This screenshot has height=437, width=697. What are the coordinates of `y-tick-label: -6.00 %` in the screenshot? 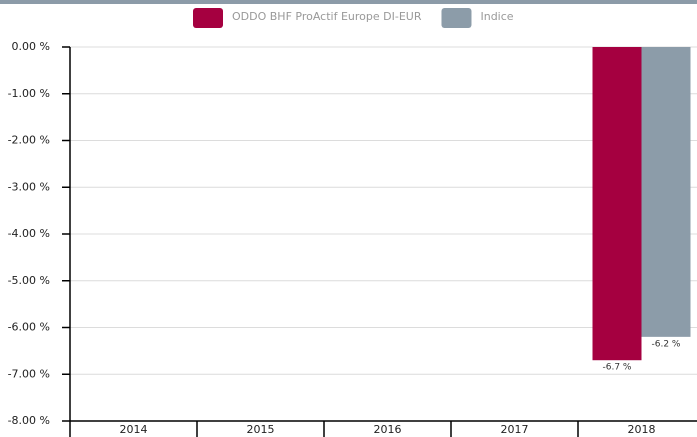 It's located at (29, 327).